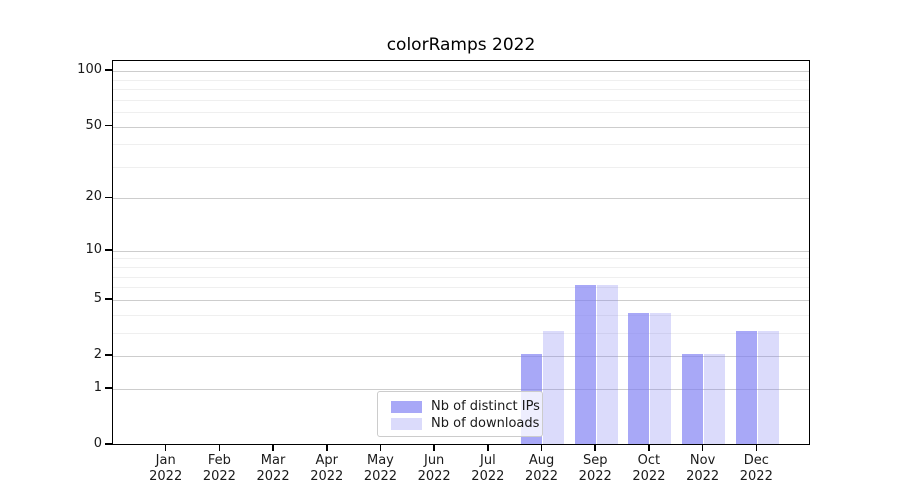  I want to click on legend-item-distinct-ips: Nb of distinct IPs, so click(466, 406).